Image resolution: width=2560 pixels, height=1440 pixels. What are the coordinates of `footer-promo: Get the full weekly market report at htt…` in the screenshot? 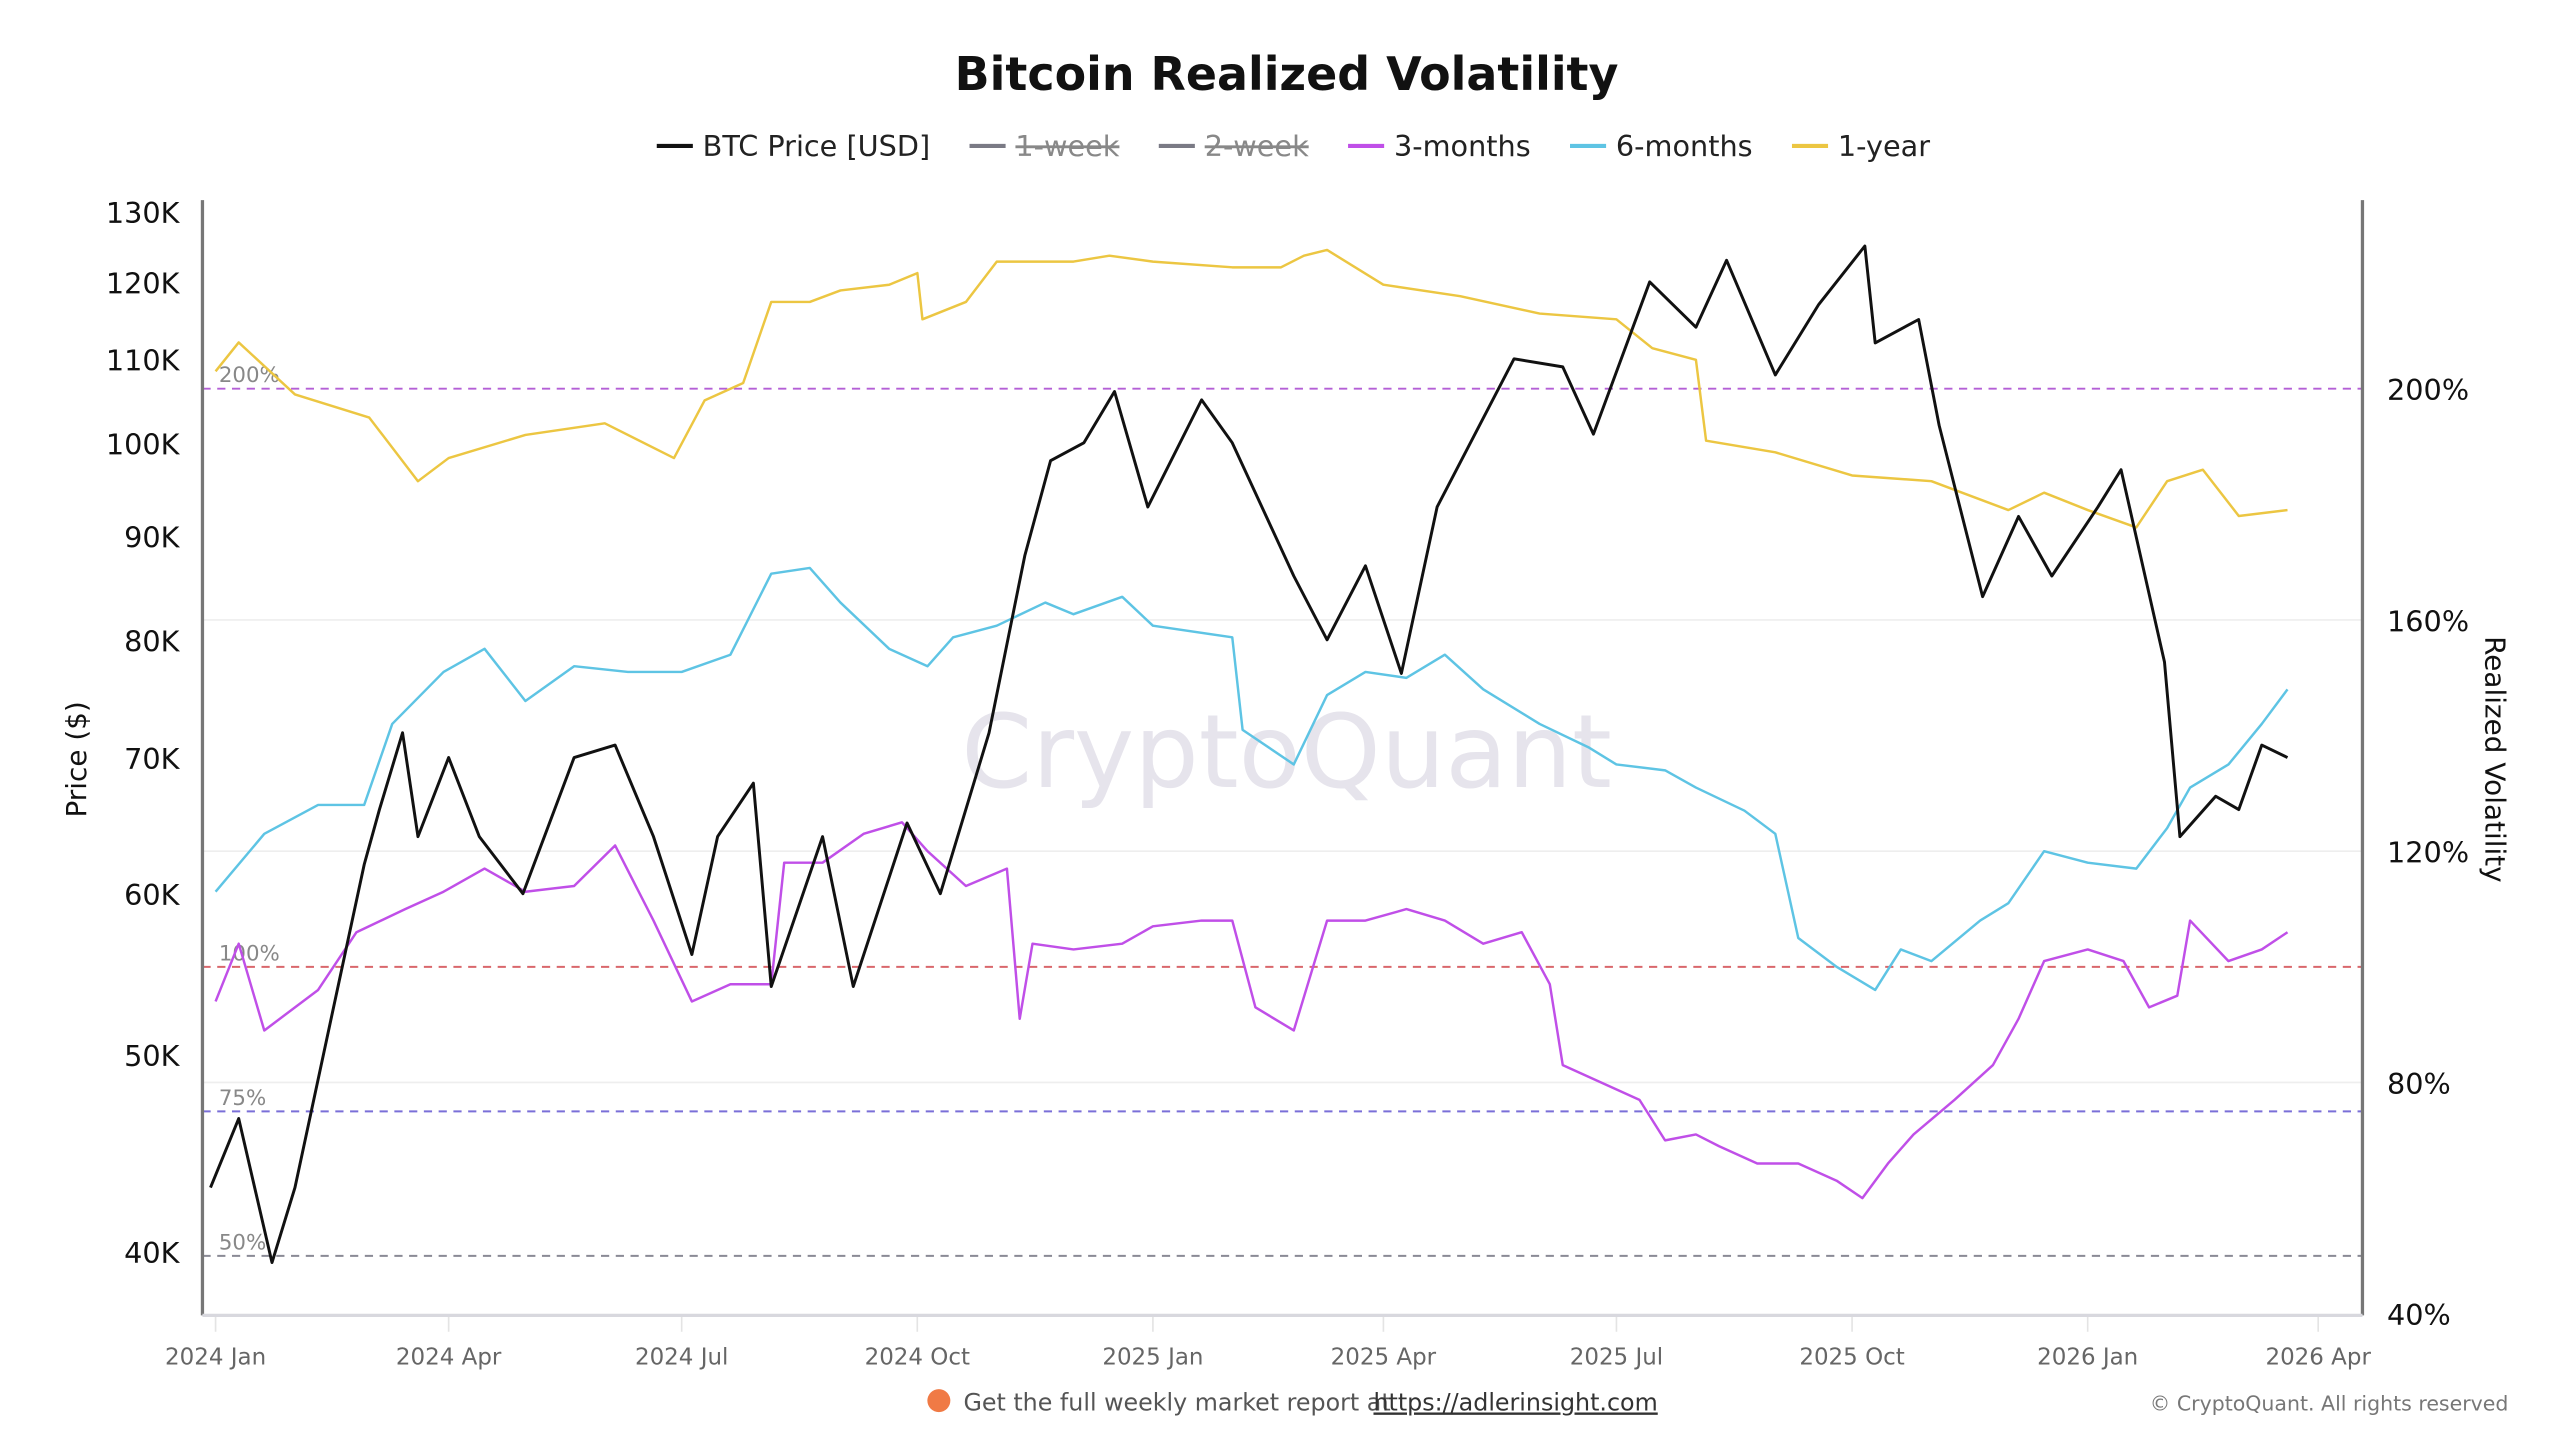 It's located at (1292, 1402).